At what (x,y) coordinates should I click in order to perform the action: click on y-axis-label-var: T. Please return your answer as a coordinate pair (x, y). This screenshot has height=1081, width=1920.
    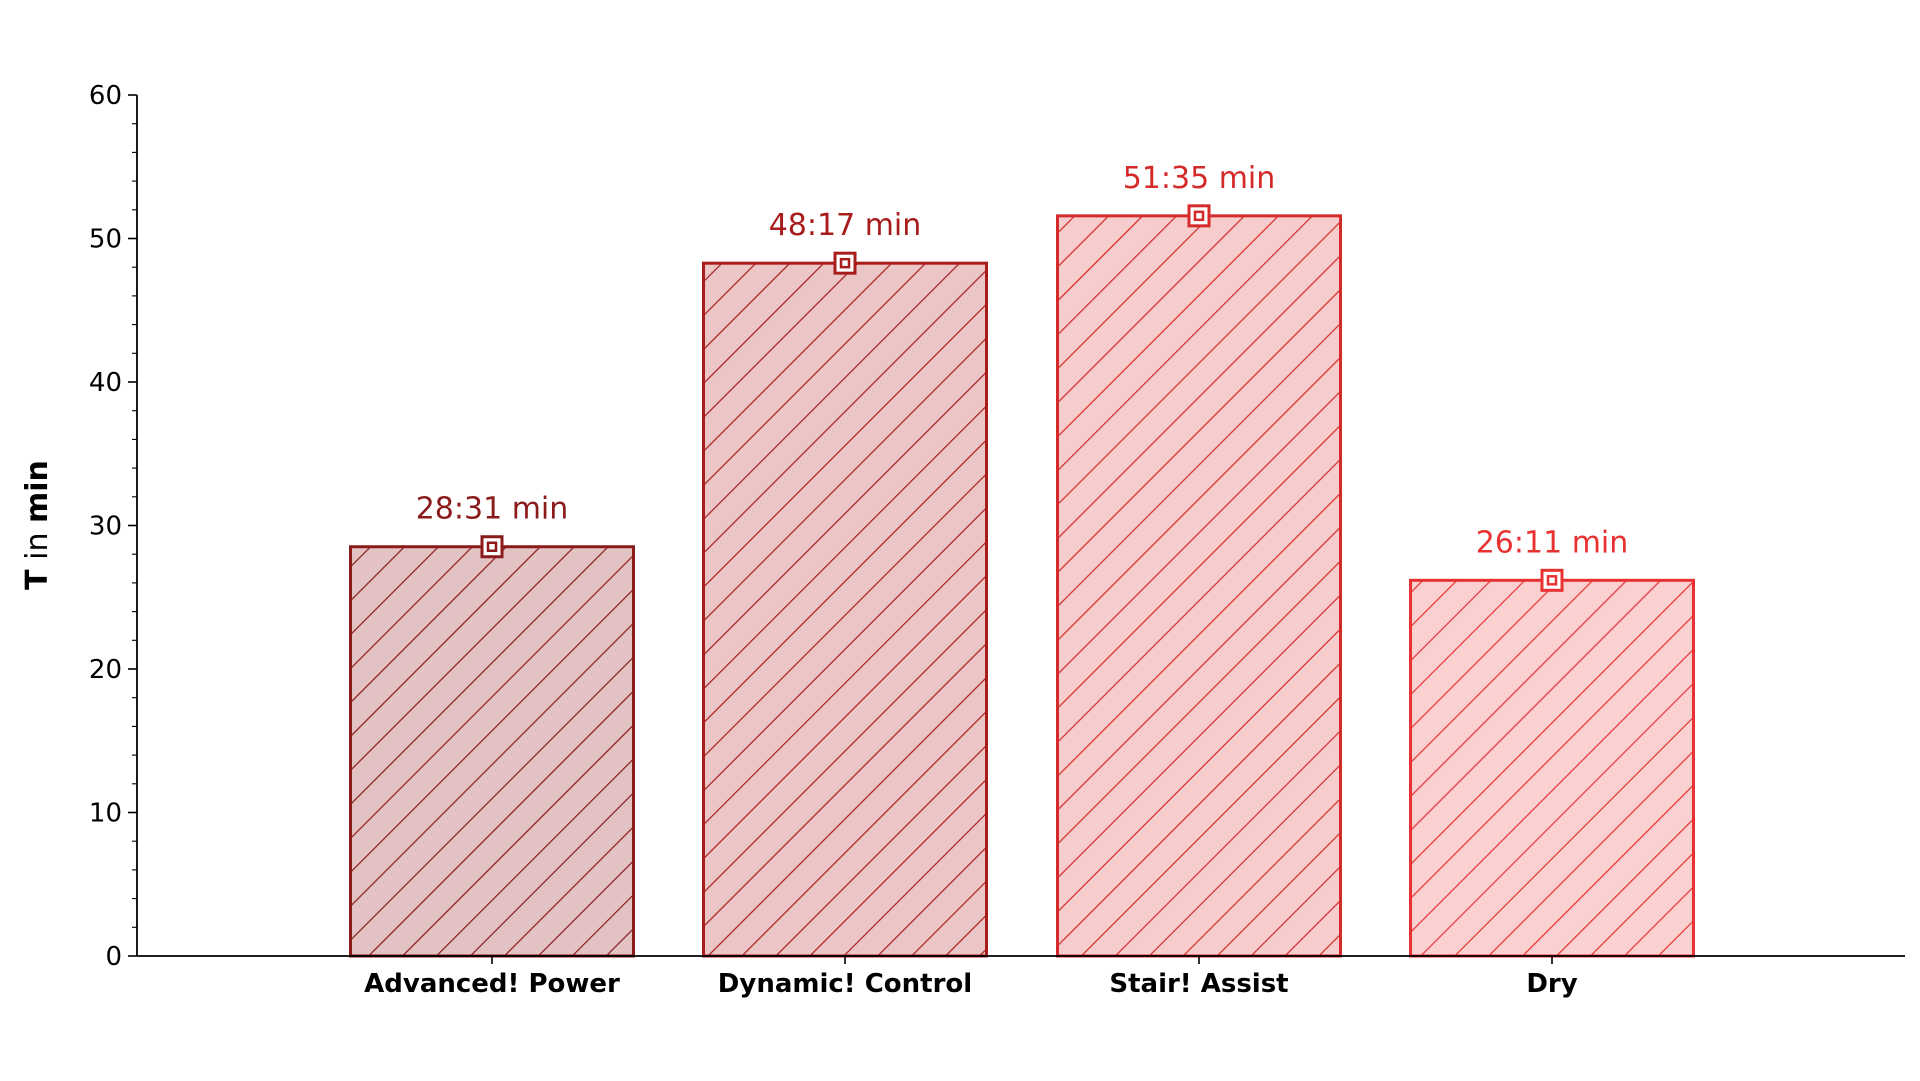
    Looking at the image, I should click on (37, 579).